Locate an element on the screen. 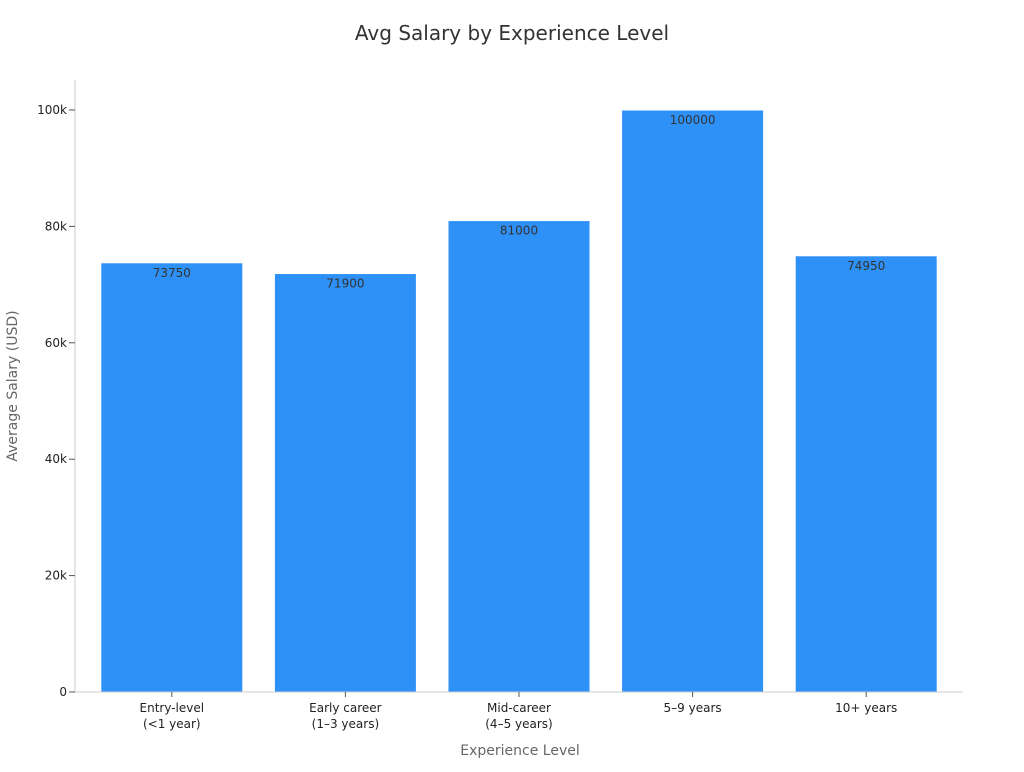 The image size is (1024, 772). chart-title: Avg Salary by Experience Level is located at coordinates (512, 33).